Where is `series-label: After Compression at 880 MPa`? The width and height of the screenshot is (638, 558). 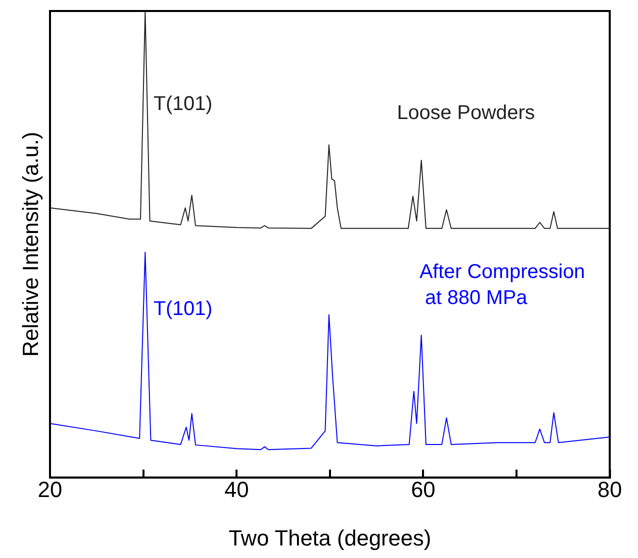 series-label: After Compression at 880 MPa is located at coordinates (502, 284).